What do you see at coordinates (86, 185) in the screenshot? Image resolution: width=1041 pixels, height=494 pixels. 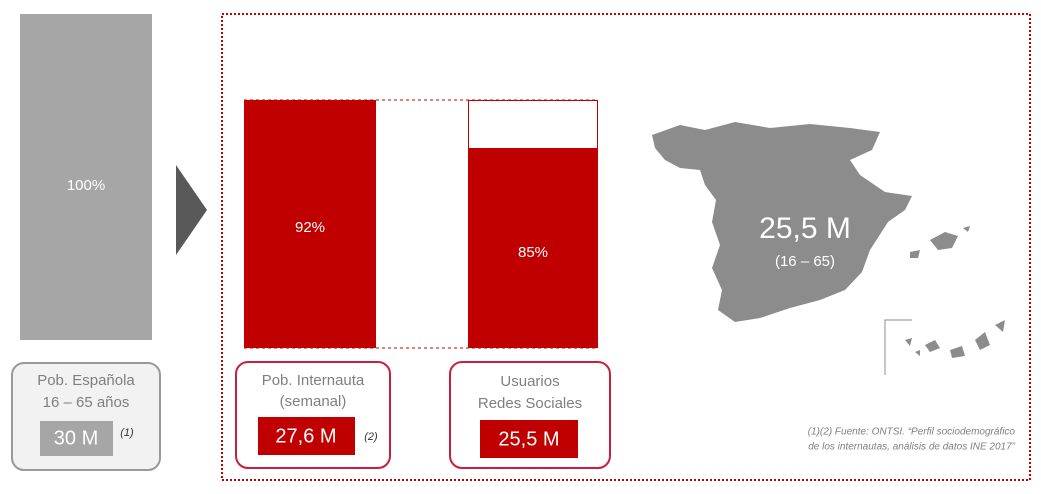 I see `population-percent: 100%` at bounding box center [86, 185].